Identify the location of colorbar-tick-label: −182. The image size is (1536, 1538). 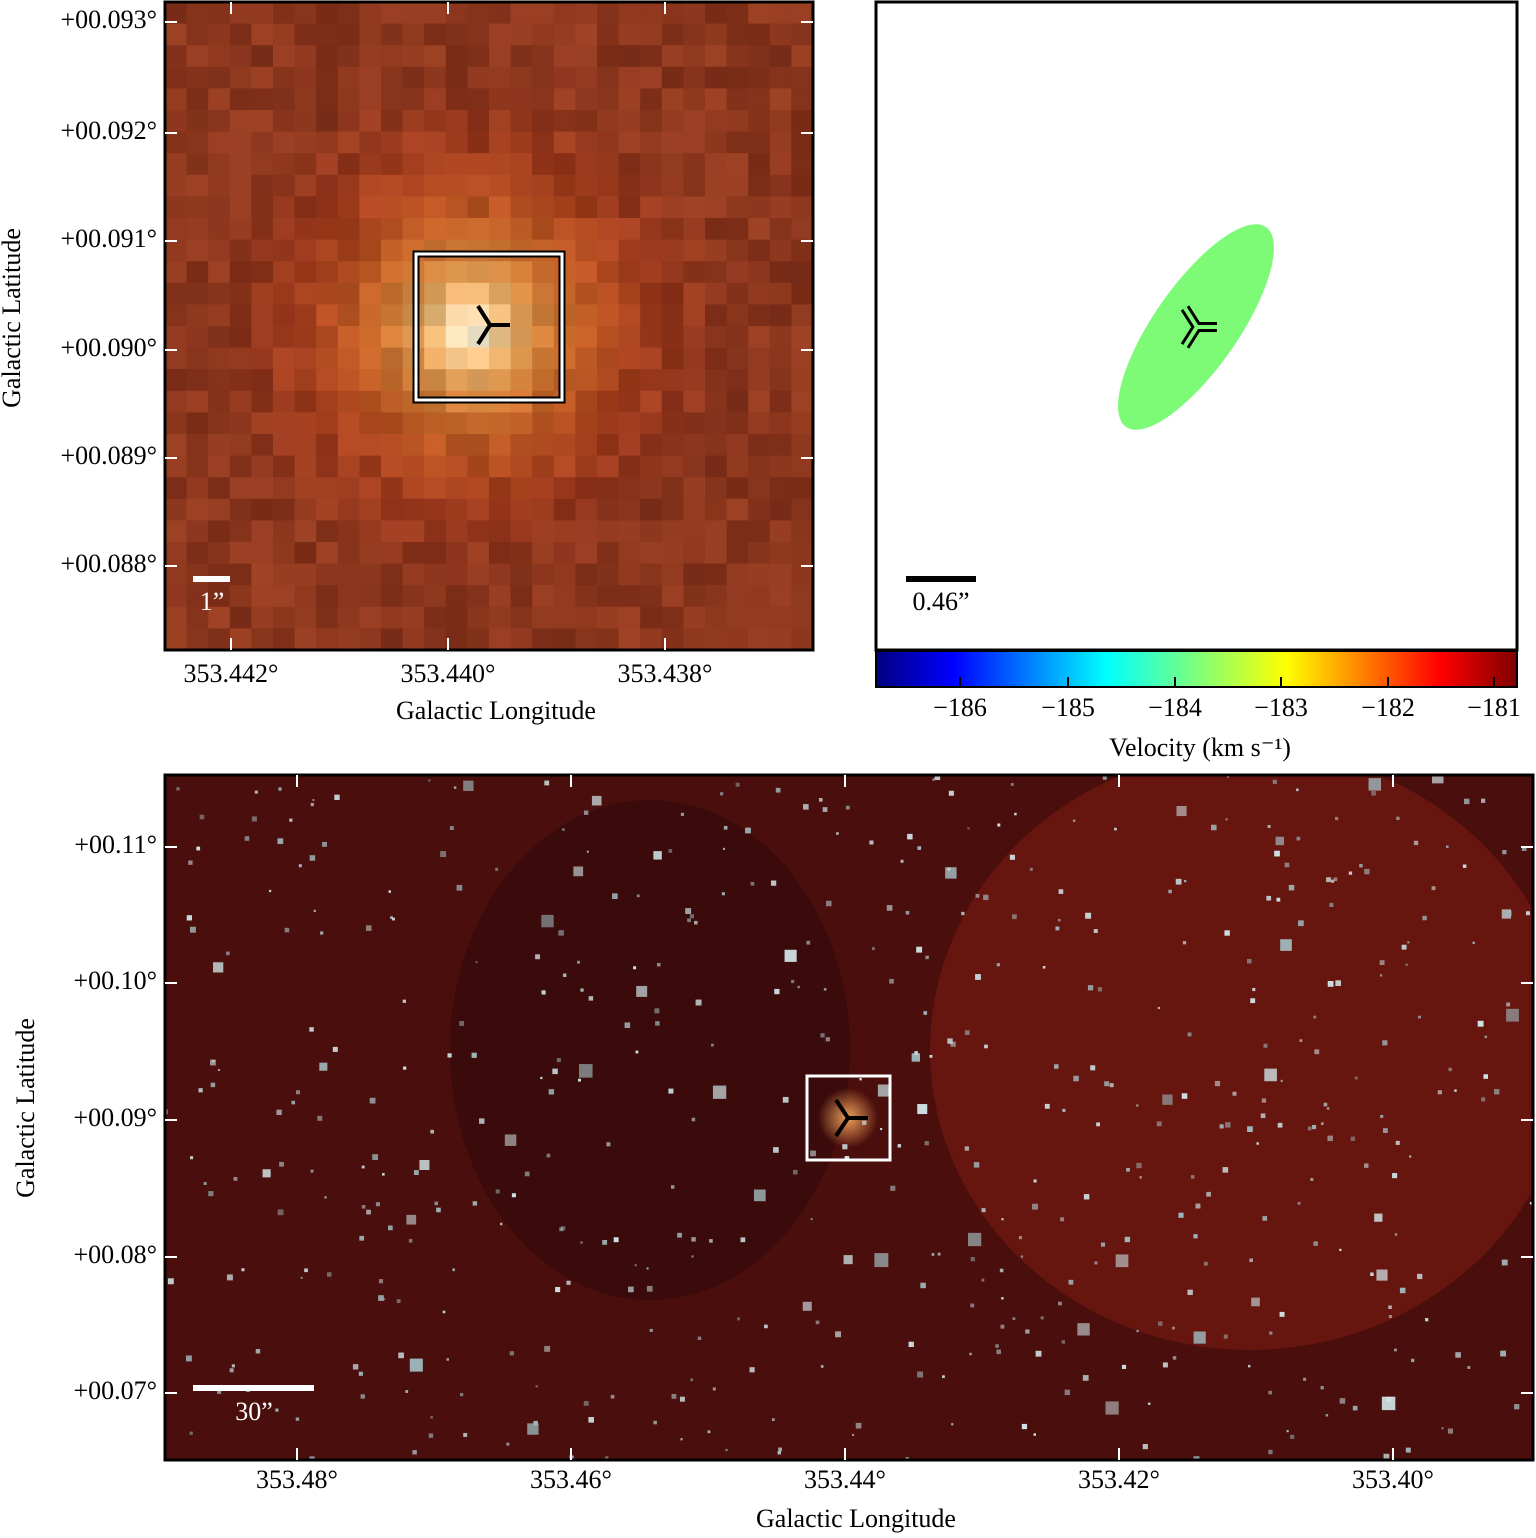
(1388, 707).